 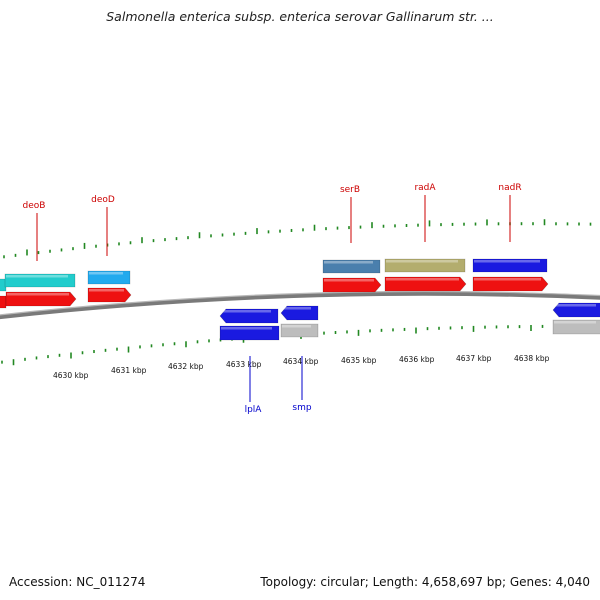 What do you see at coordinates (103, 200) in the screenshot?
I see `gene-label-deod: deoD` at bounding box center [103, 200].